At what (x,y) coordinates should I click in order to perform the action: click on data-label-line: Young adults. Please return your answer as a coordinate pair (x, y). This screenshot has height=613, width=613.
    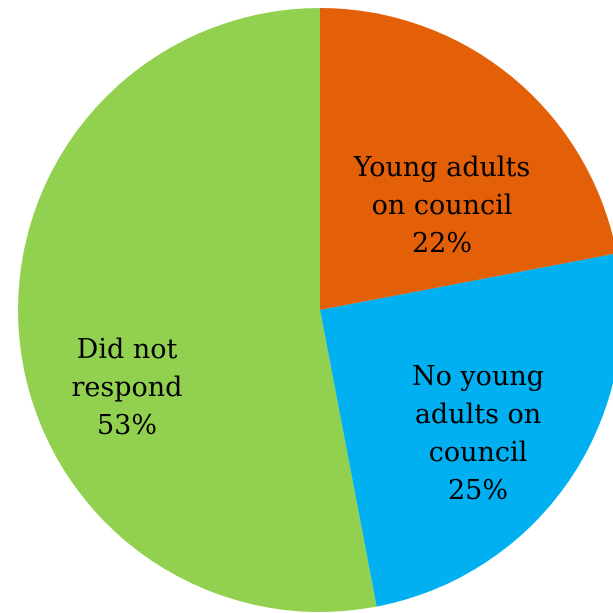
    Looking at the image, I should click on (442, 167).